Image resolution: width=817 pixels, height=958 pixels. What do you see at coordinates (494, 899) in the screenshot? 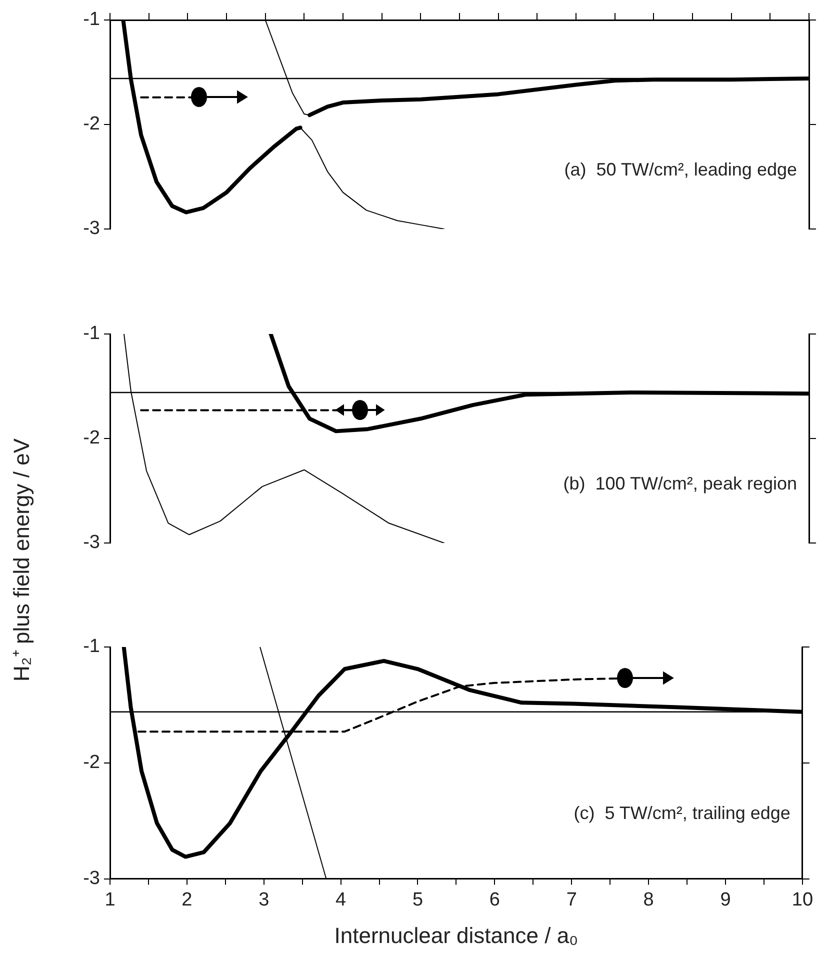
I see `x-tick-label: 6` at bounding box center [494, 899].